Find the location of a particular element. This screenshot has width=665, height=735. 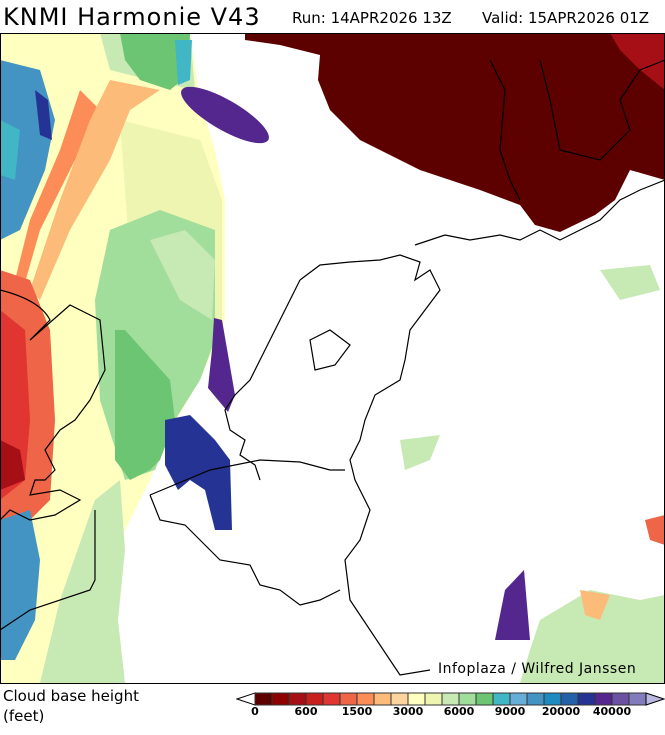

colorbar-tick-label: 9000 is located at coordinates (510, 711).